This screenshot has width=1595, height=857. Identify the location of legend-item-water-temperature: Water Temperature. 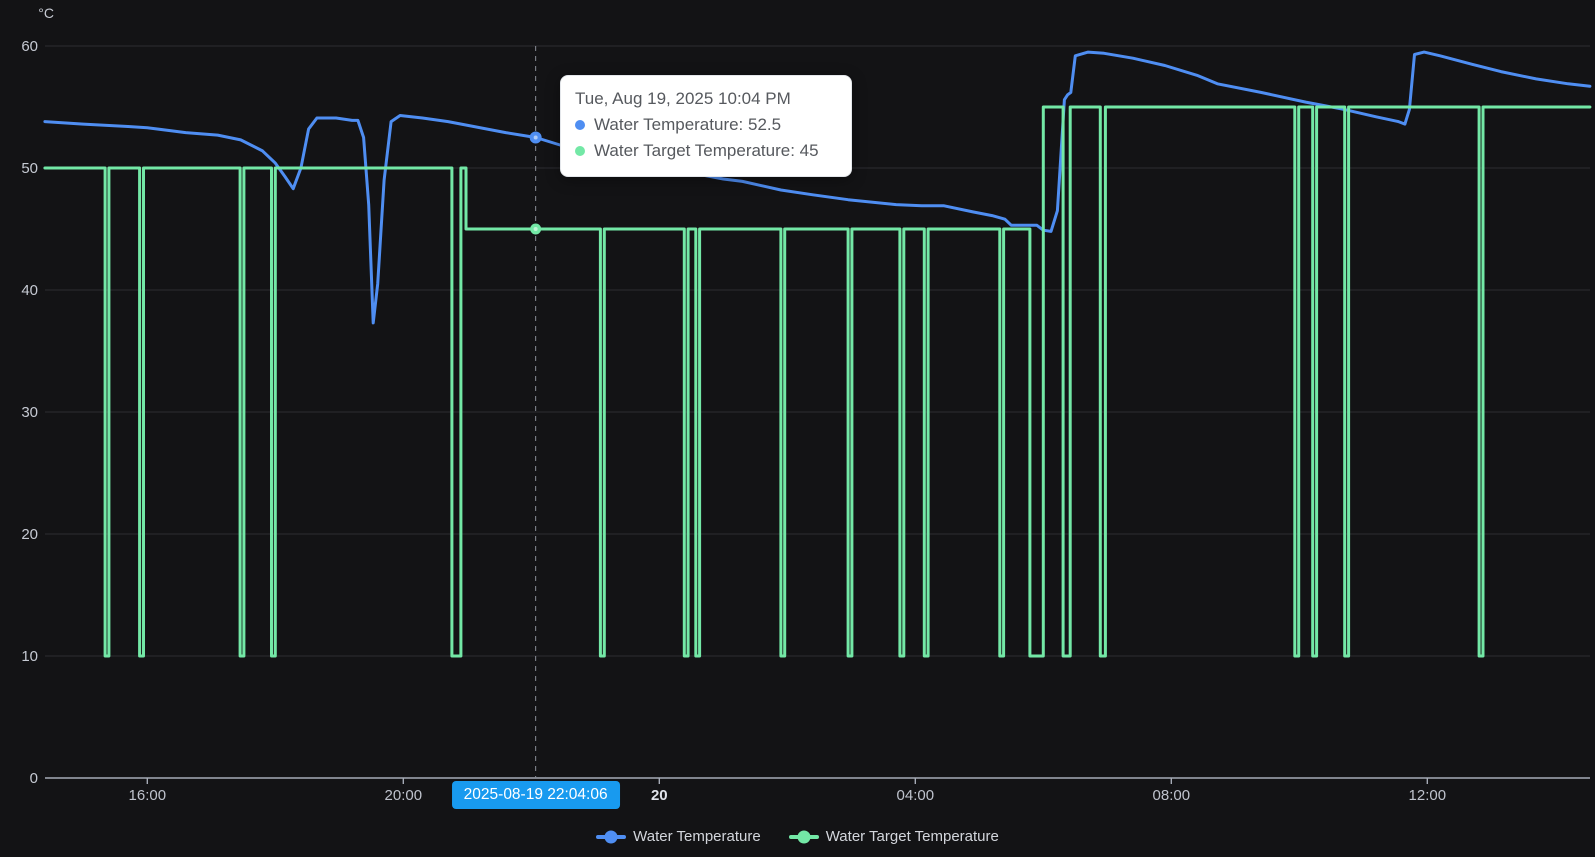
(678, 836).